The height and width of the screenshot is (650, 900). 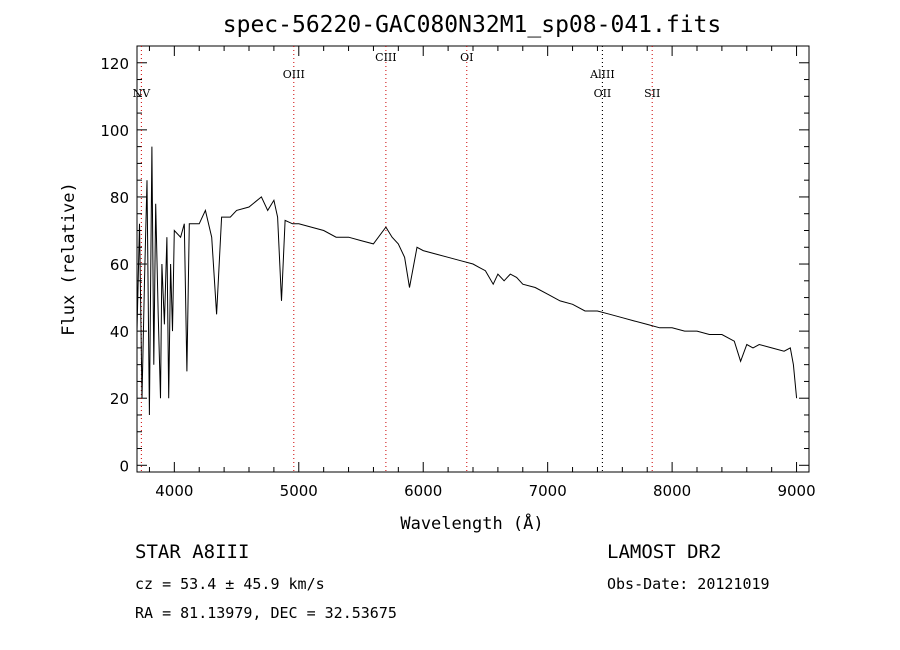 I want to click on x-tick-label: 4000, so click(x=174, y=491).